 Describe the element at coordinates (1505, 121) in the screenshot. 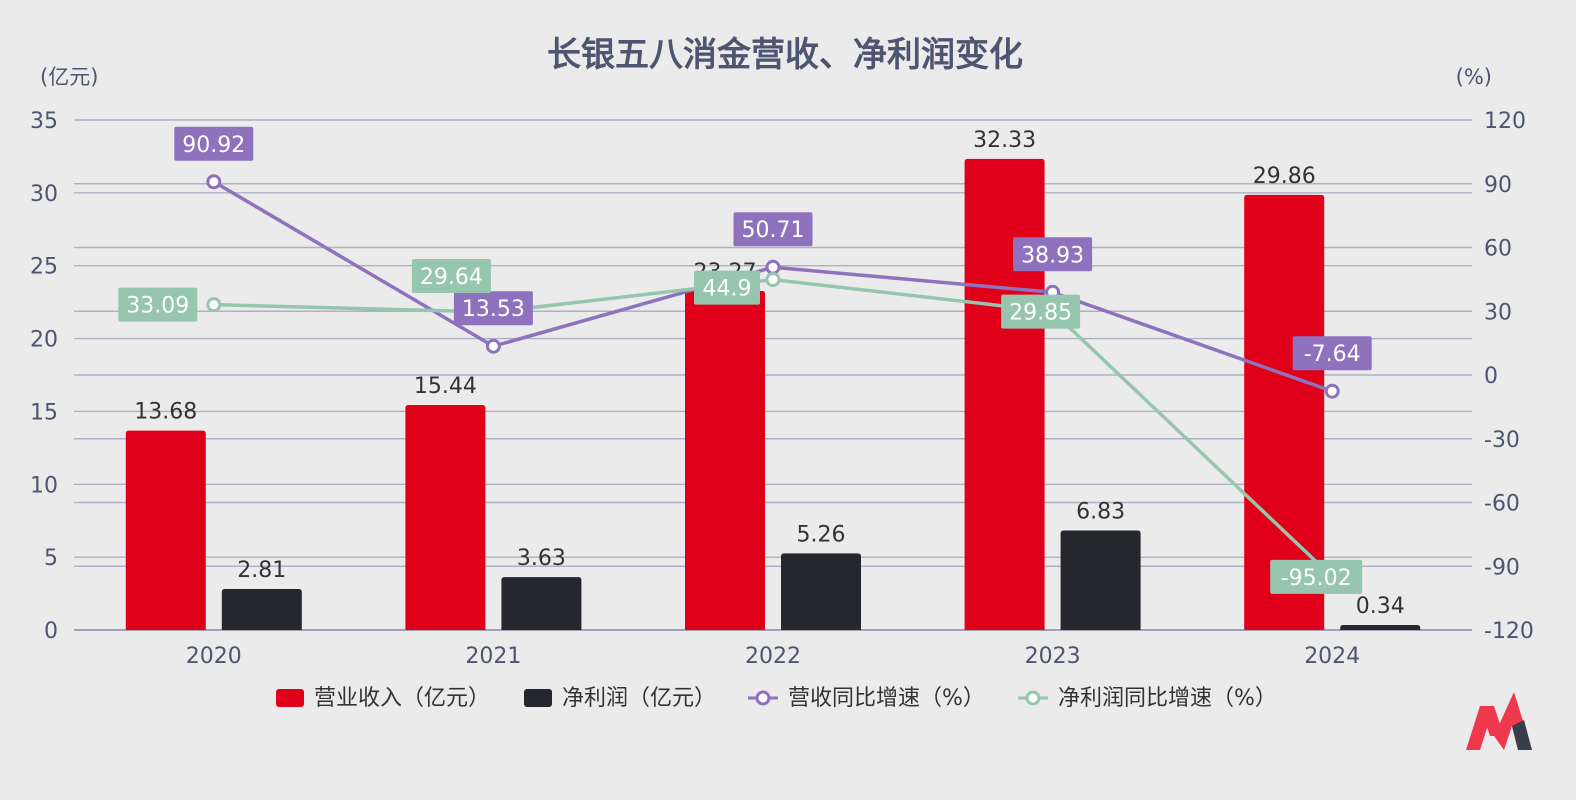

I see `right-tick-label: 120` at that location.